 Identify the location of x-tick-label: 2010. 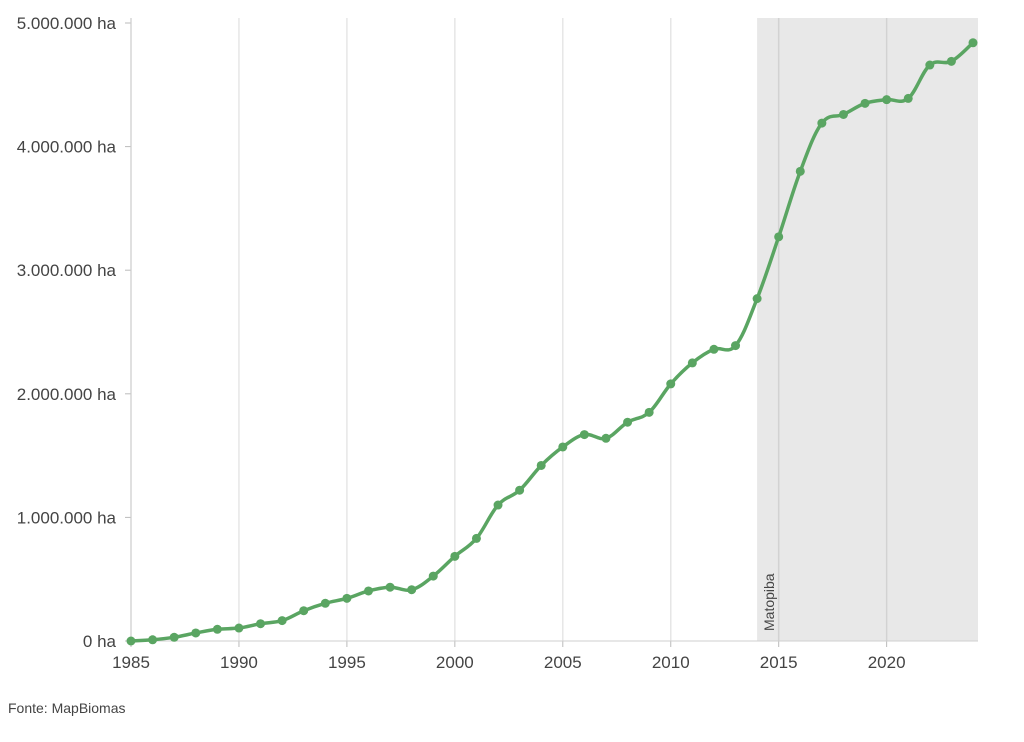
(671, 662).